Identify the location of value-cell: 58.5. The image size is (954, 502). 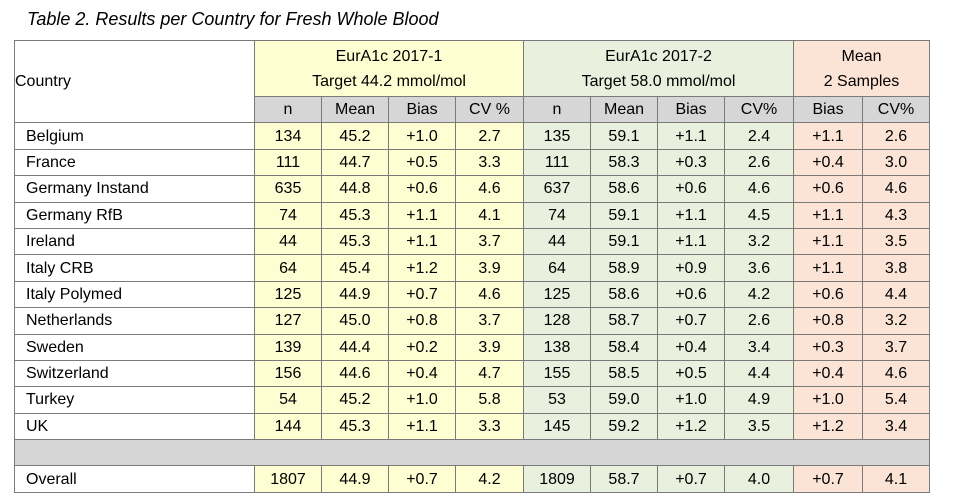
(624, 373).